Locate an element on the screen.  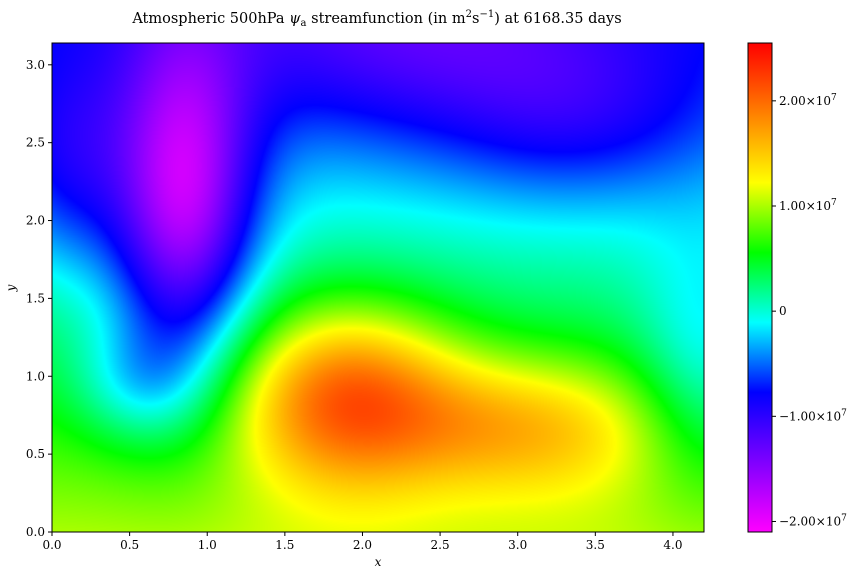
colorbar-tick-label: 2.00×107 is located at coordinates (808, 100).